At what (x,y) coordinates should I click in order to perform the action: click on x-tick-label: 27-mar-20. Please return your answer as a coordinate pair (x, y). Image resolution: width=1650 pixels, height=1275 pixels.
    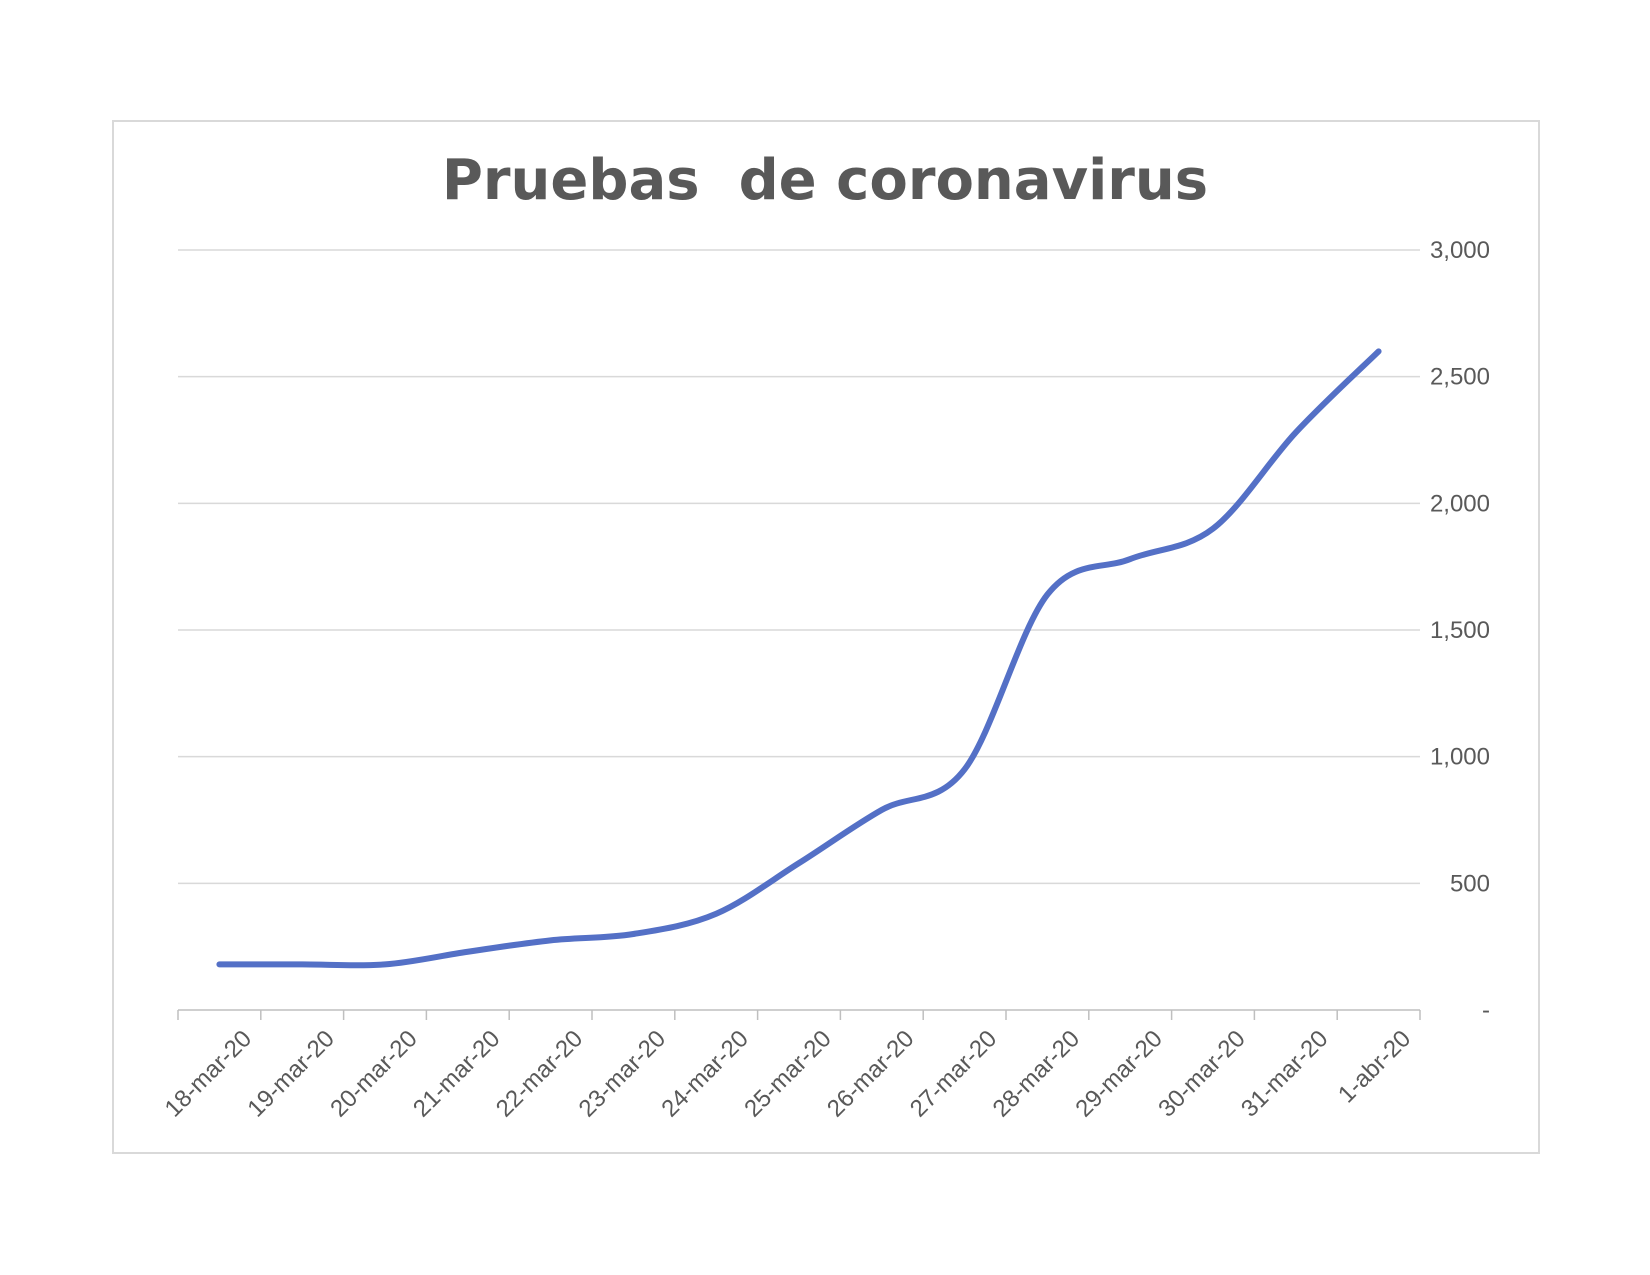
    Looking at the image, I should click on (953, 1073).